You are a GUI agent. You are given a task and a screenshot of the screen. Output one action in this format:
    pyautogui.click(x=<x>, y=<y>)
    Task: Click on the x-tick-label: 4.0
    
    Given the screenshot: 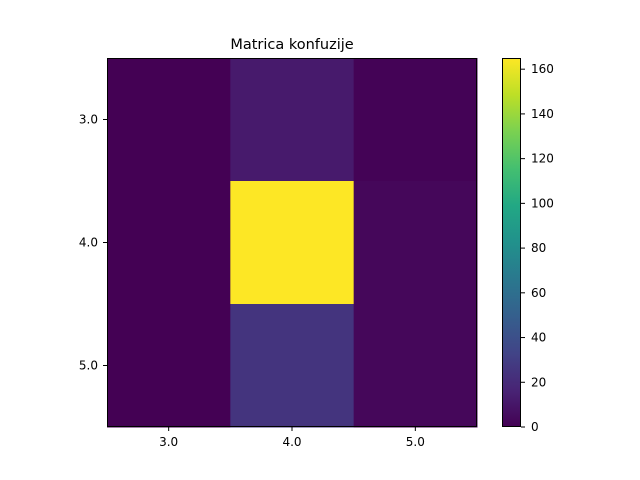 What is the action you would take?
    pyautogui.click(x=291, y=442)
    